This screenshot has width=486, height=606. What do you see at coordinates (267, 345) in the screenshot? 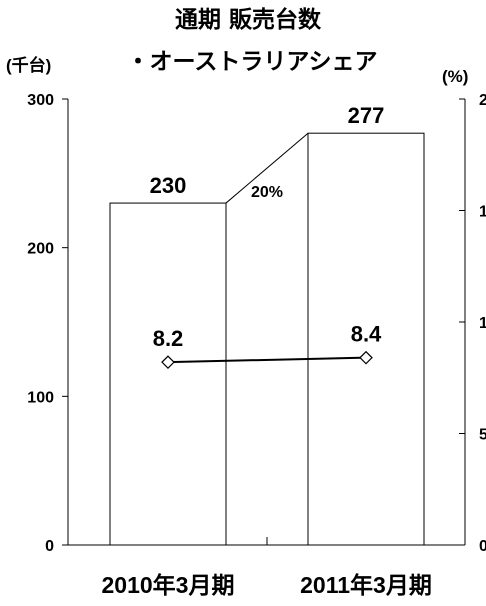
I see `share-line-series: 8.2 8.4` at bounding box center [267, 345].